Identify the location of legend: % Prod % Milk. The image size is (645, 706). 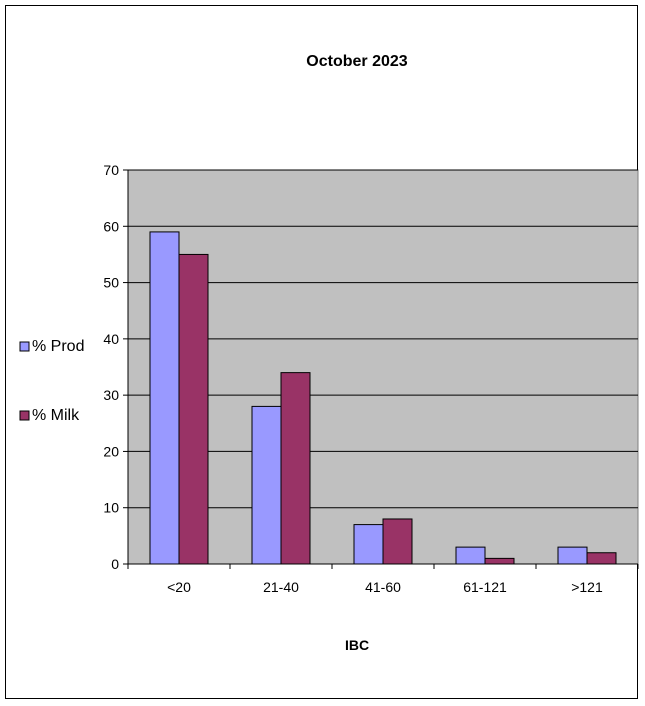
(51, 381).